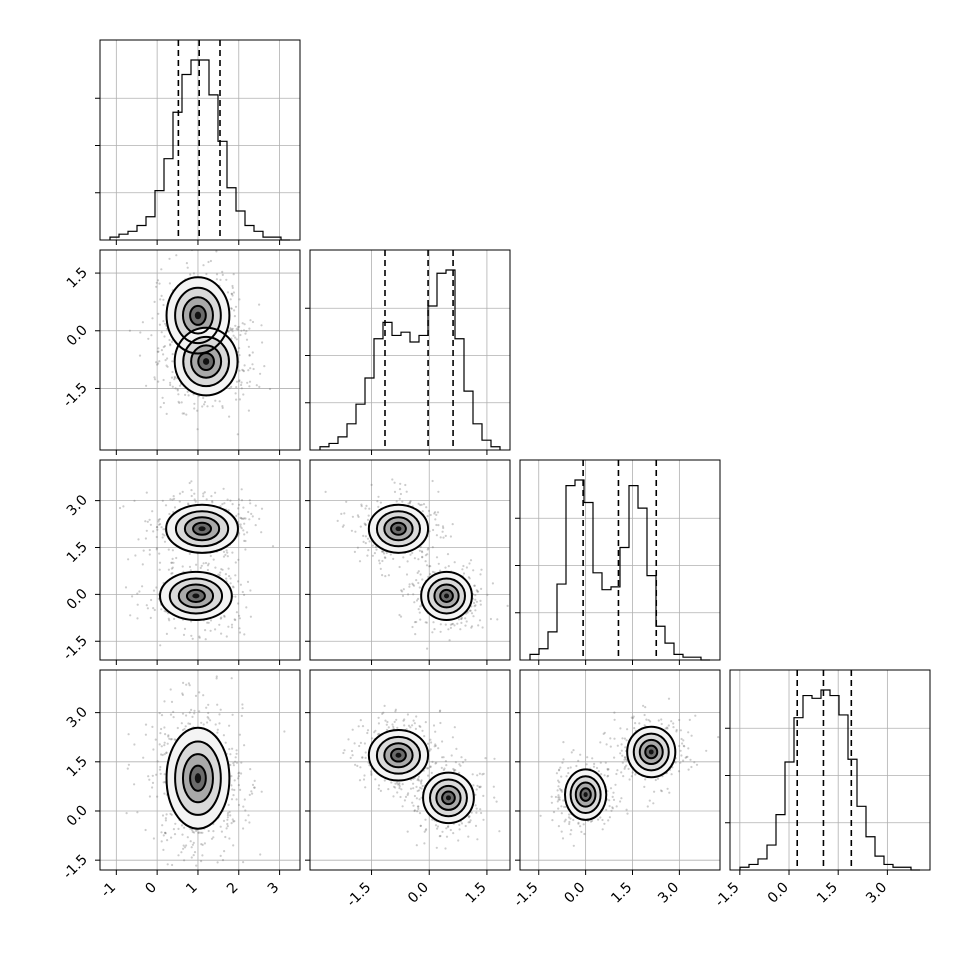  I want to click on xtick-label: 0.0, so click(418, 893).